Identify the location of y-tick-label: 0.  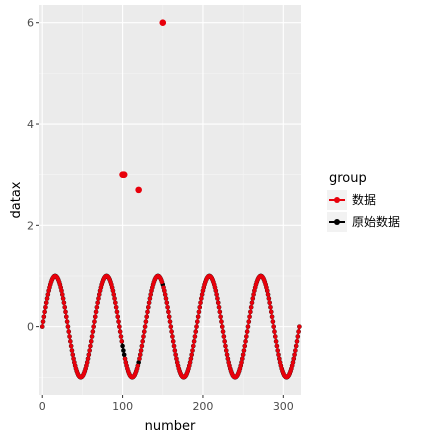
(30, 327).